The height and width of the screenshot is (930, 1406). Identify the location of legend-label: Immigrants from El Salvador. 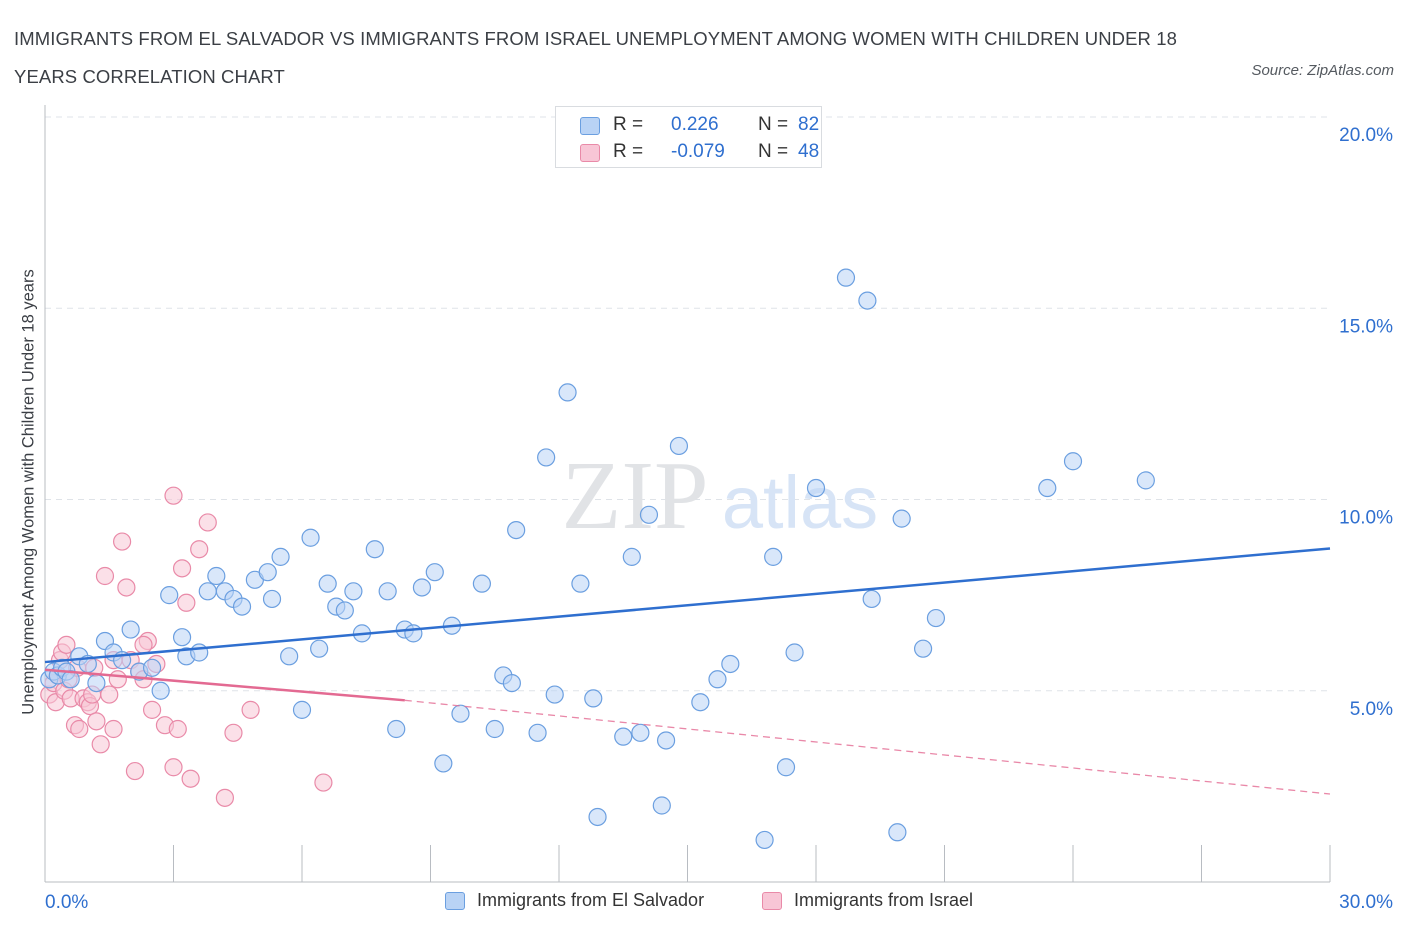
(591, 900).